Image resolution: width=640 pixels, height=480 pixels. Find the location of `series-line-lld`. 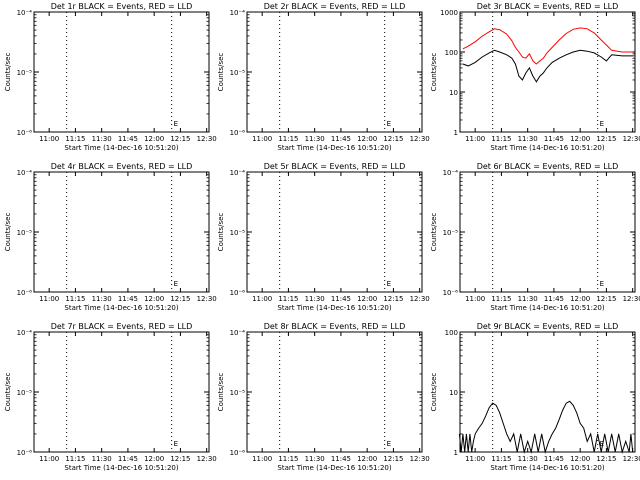

series-line-lld is located at coordinates (547, 46).